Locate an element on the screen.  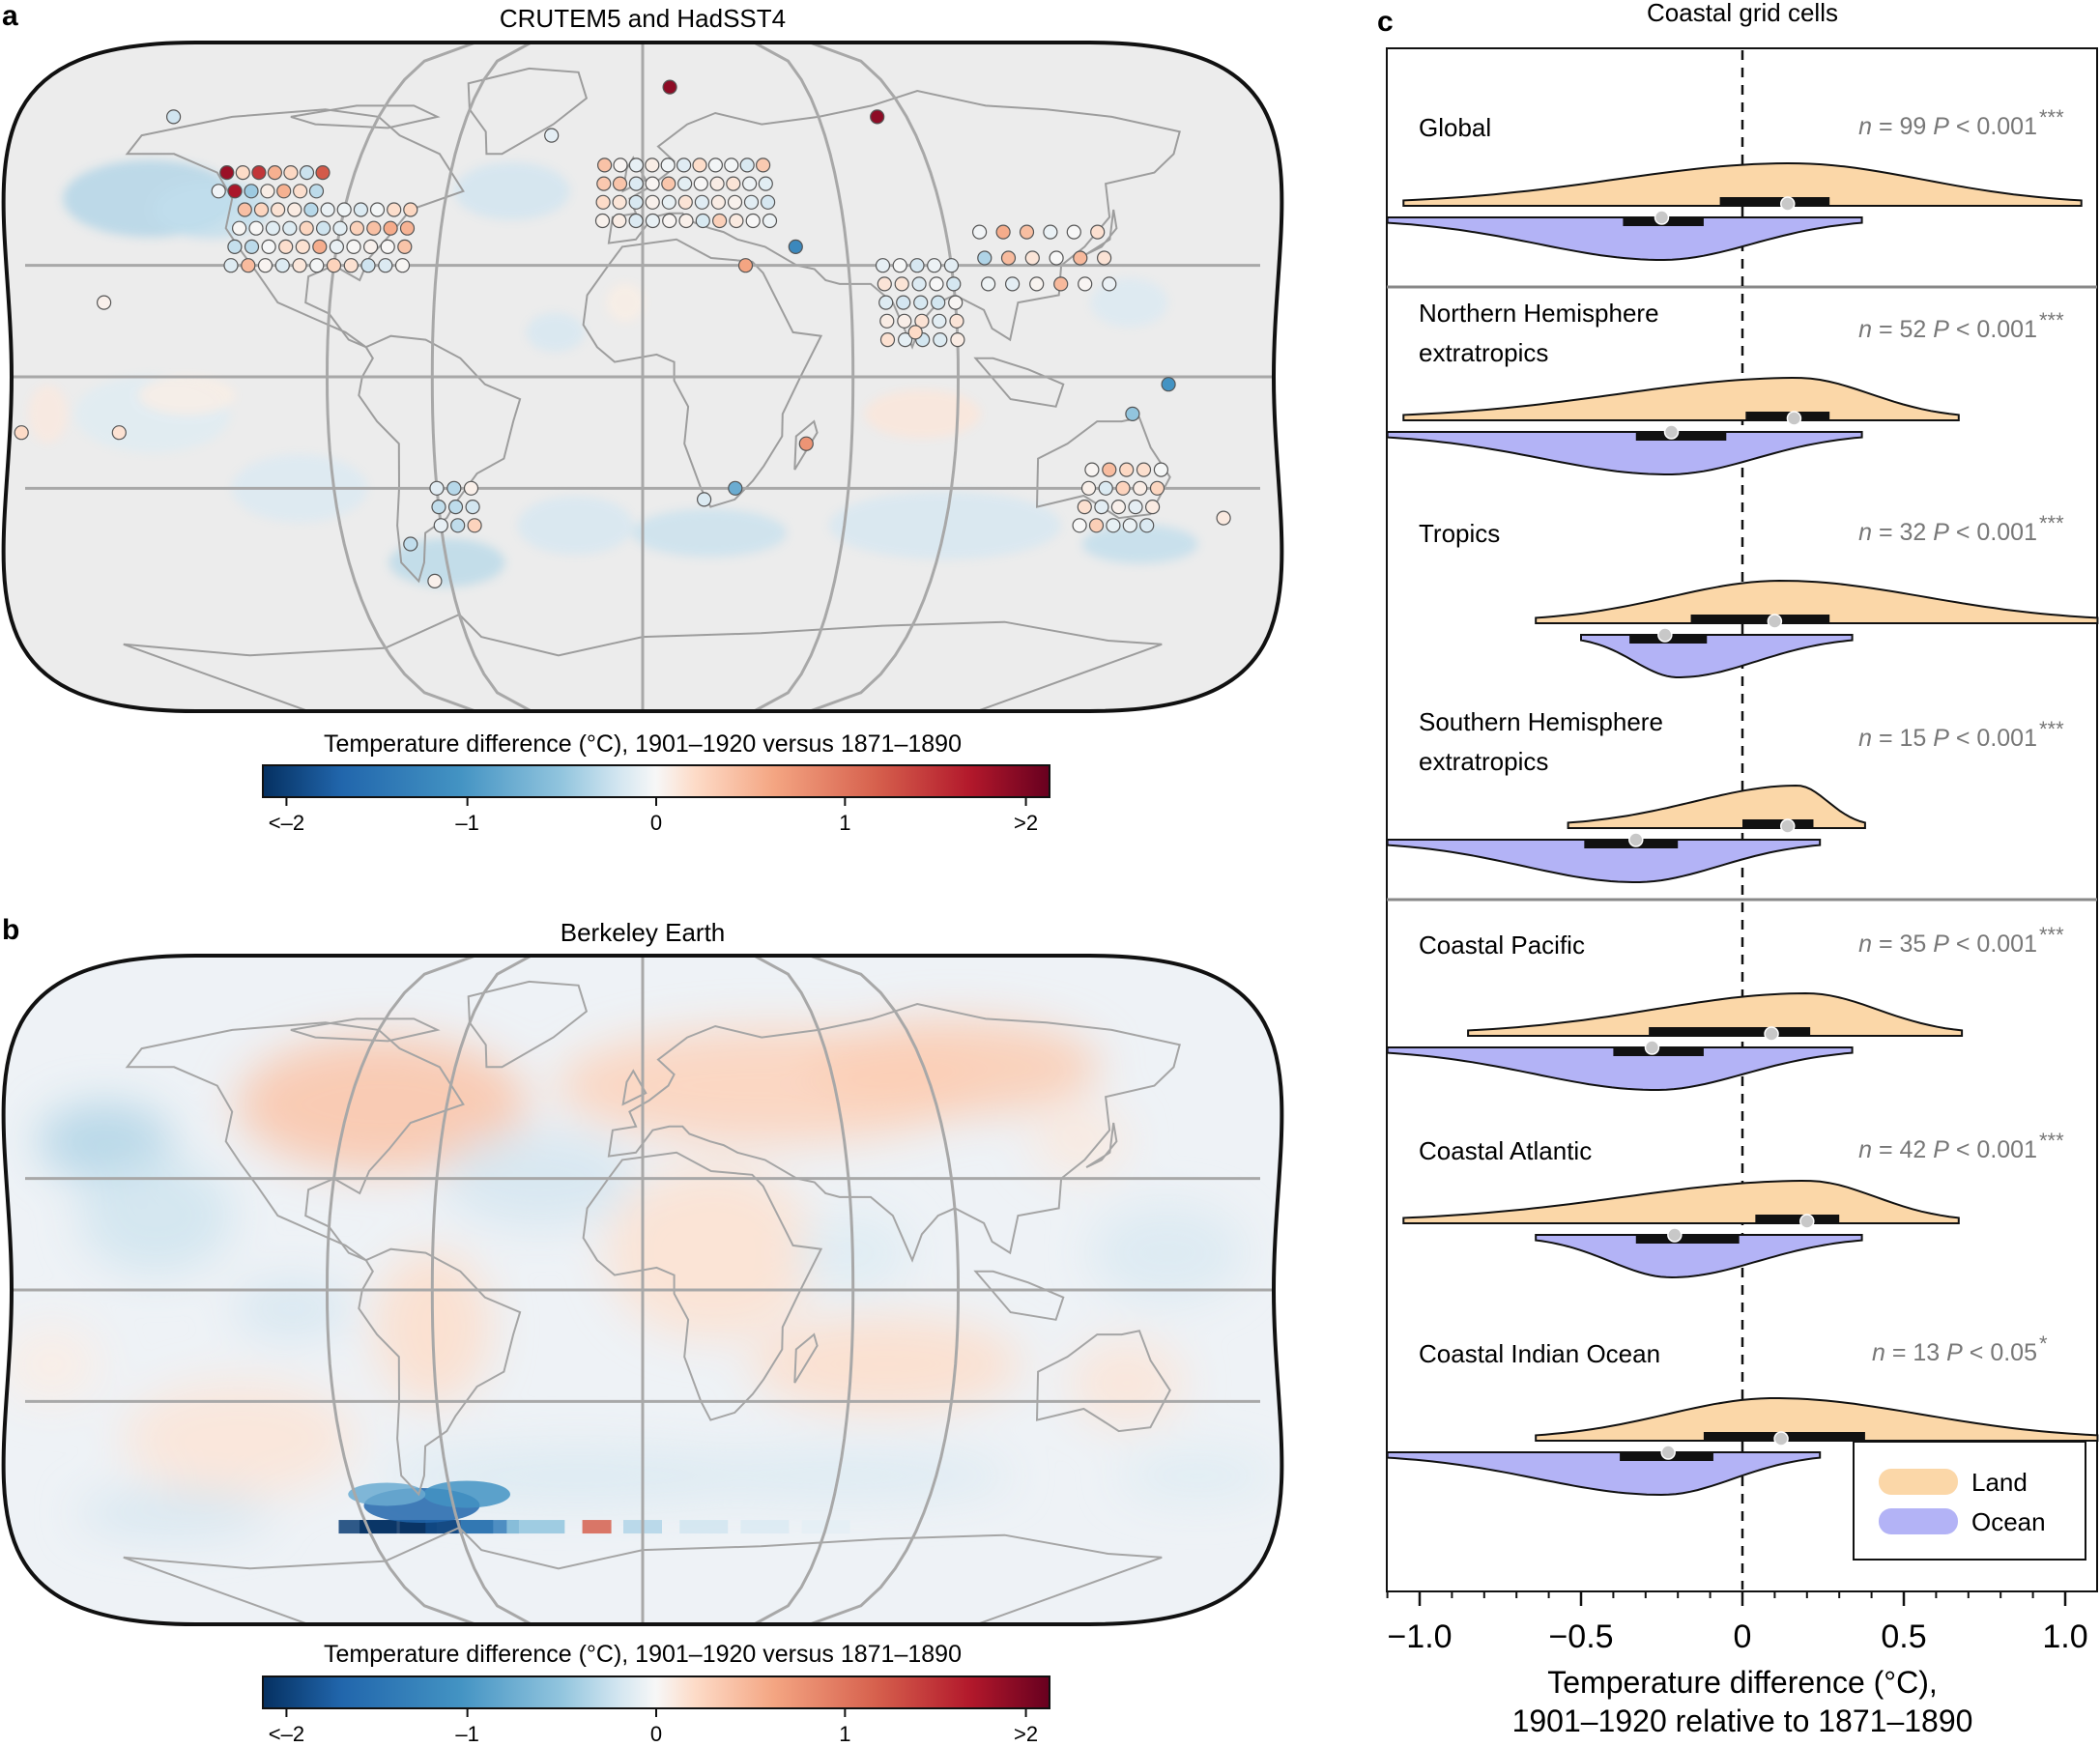
legend: Land Ocean is located at coordinates (1969, 1501).